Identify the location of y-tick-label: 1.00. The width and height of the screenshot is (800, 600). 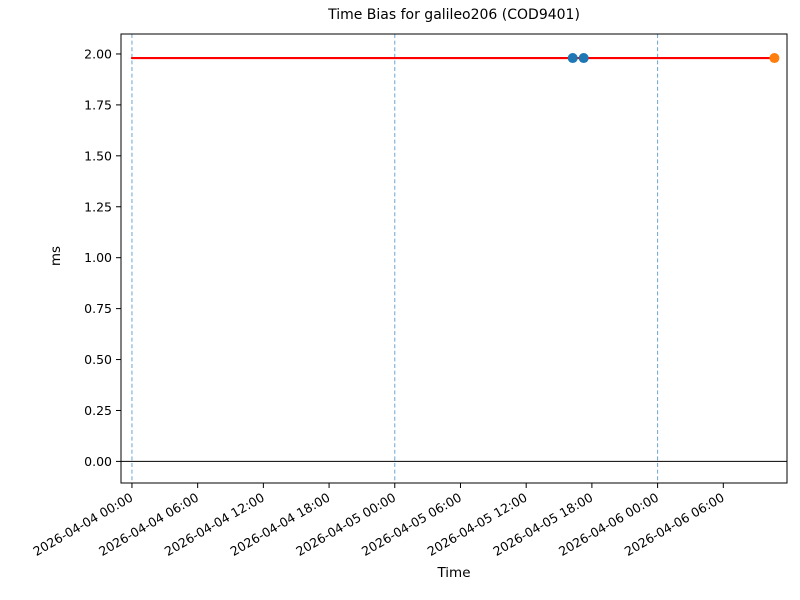
(98, 257).